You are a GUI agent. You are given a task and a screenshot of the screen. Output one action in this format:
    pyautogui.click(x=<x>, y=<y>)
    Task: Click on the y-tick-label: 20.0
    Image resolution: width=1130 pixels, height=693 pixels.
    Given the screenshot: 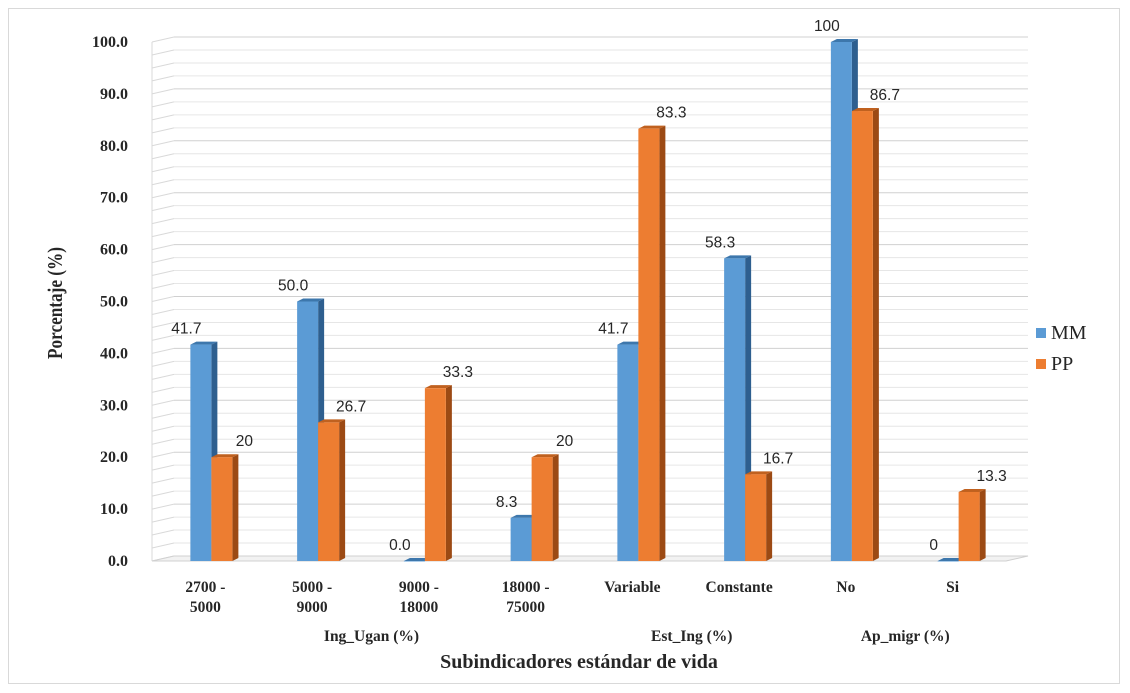 What is the action you would take?
    pyautogui.click(x=114, y=457)
    